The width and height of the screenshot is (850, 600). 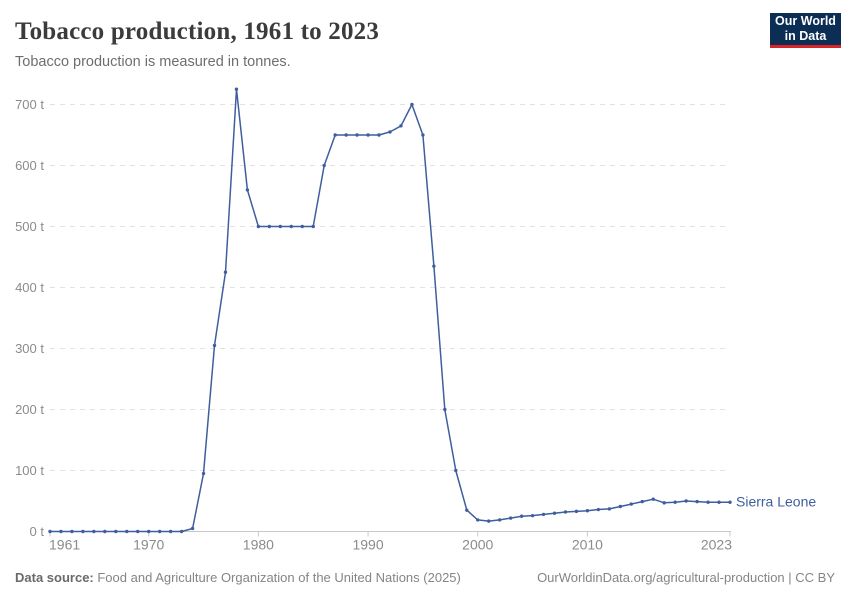 What do you see at coordinates (29, 409) in the screenshot?
I see `y-tick-label: 200 t` at bounding box center [29, 409].